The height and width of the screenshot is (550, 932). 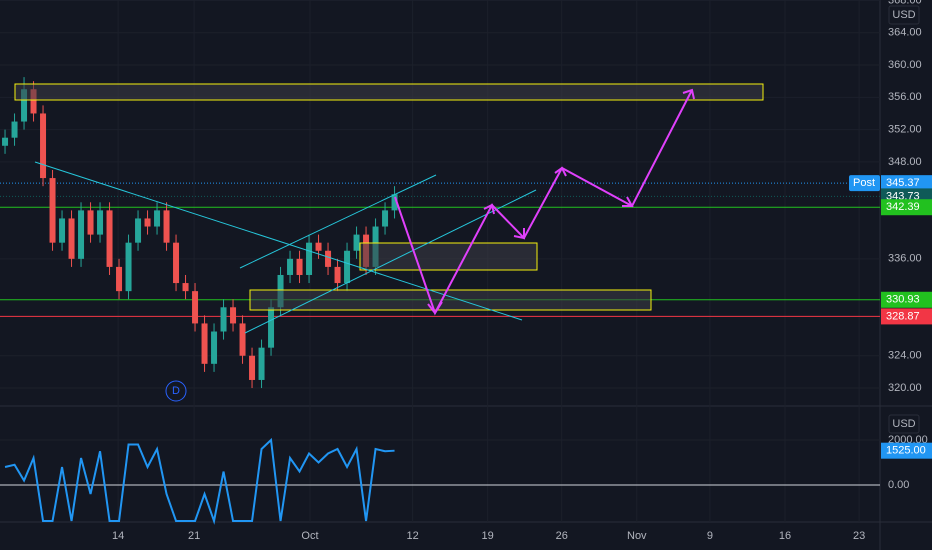 I want to click on x-tick-label: 19, so click(x=488, y=536).